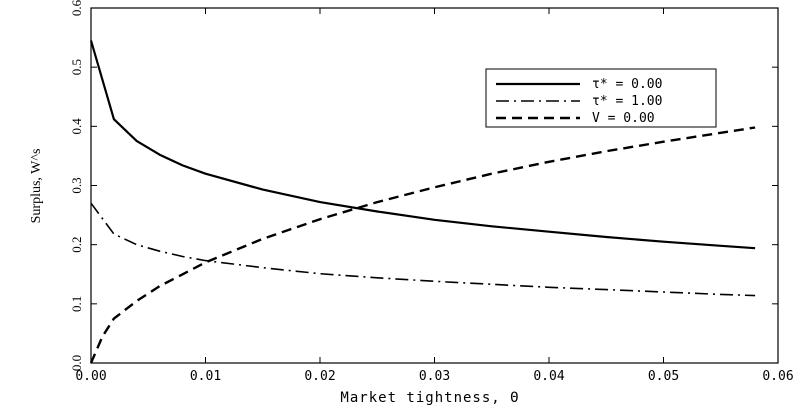 The width and height of the screenshot is (812, 410). Describe the element at coordinates (319, 376) in the screenshot. I see `x-tick-label: 0.02` at that location.